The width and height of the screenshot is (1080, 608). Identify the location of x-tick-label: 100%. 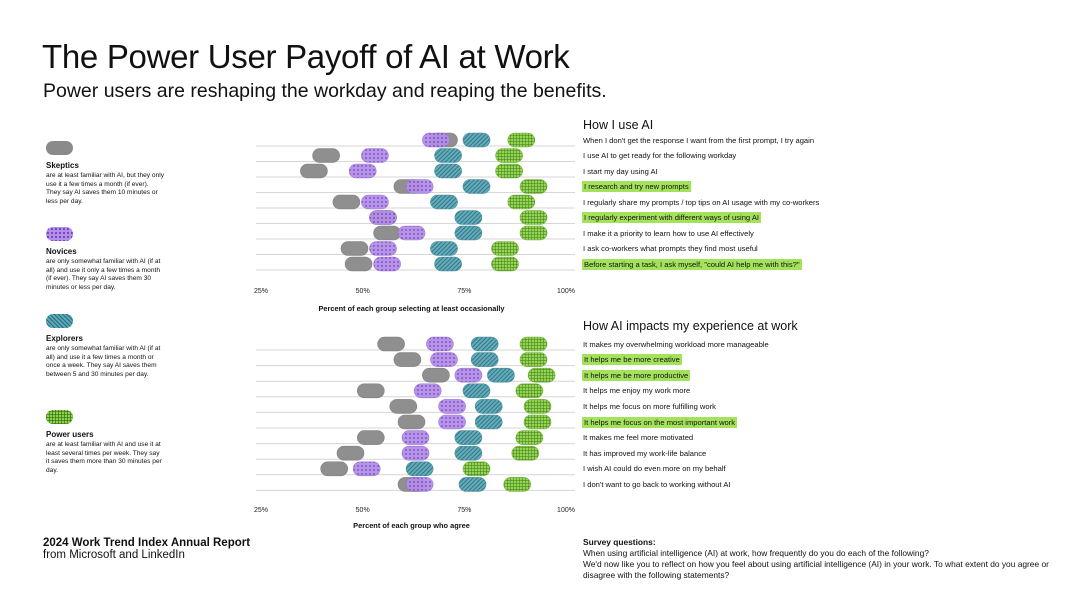
(566, 291).